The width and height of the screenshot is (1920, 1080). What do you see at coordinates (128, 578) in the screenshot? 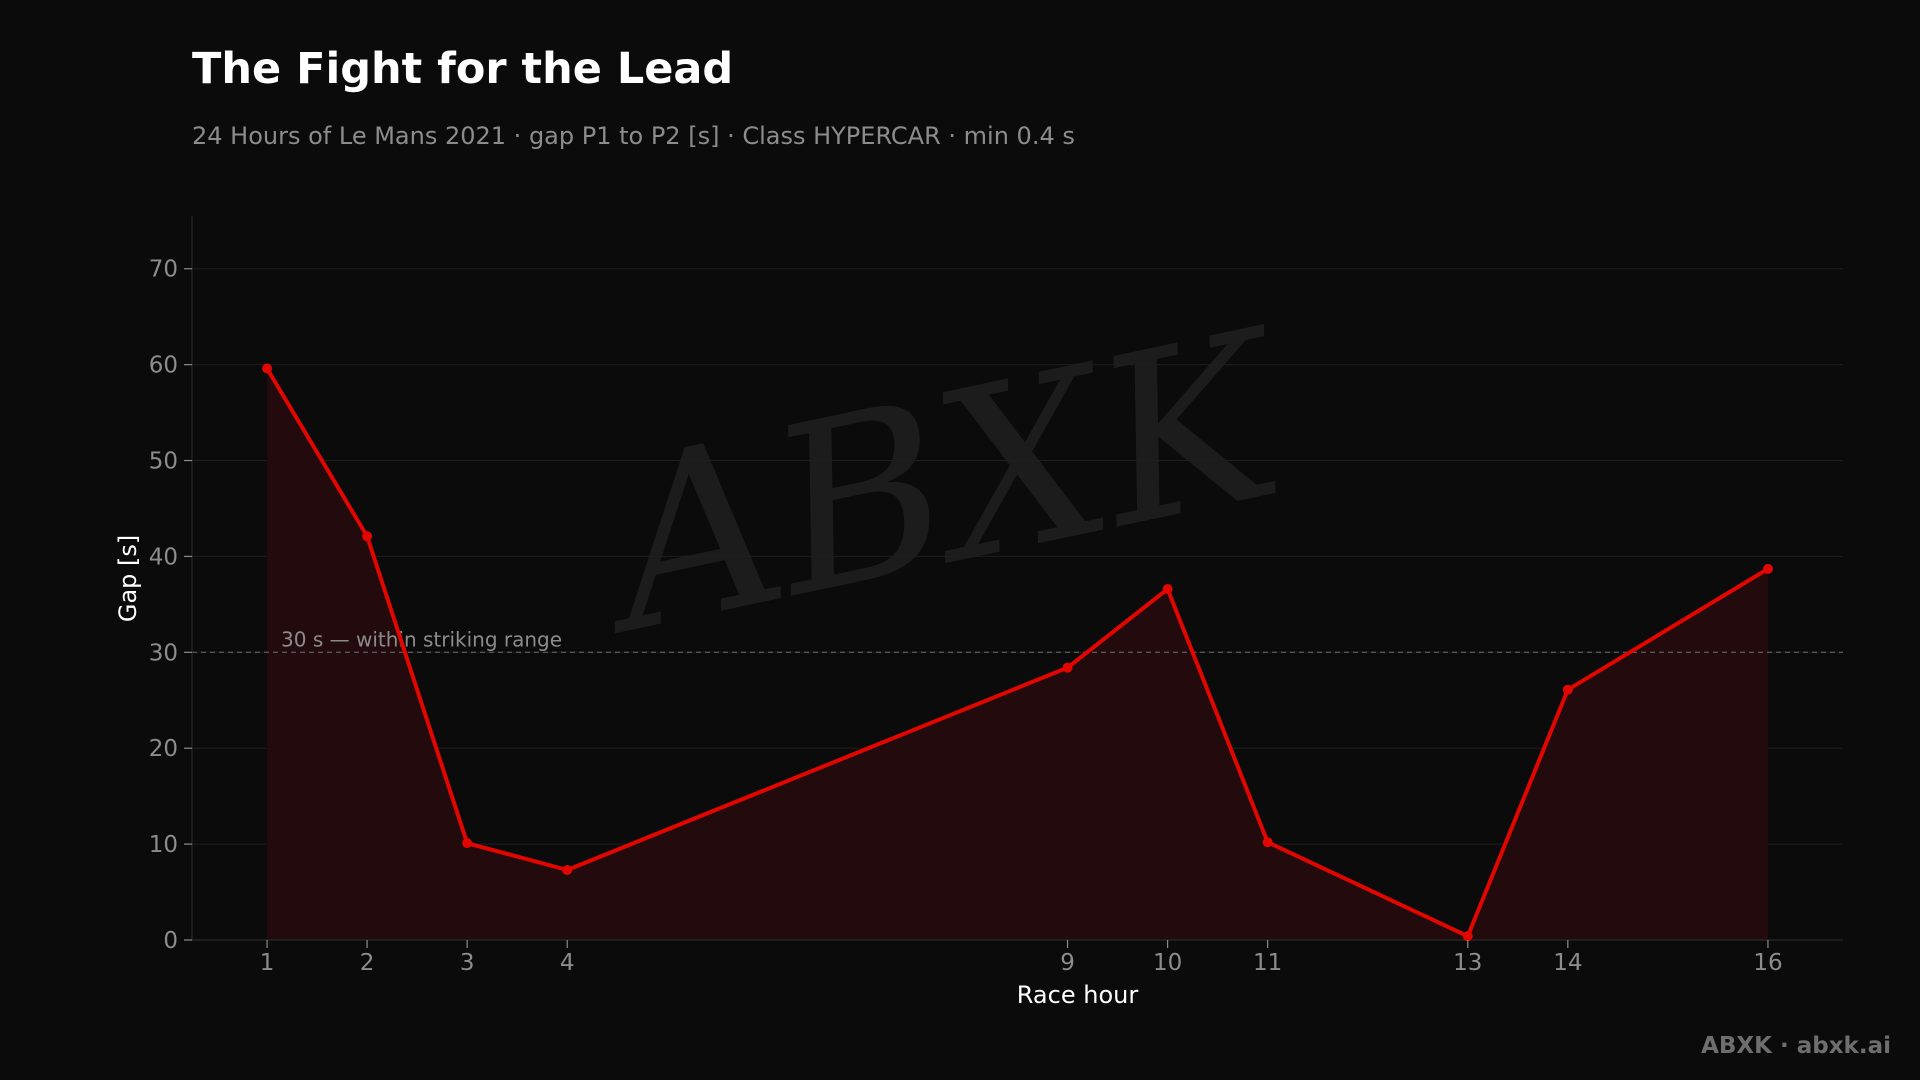
I see `y-axis-label: Gap [s]` at bounding box center [128, 578].